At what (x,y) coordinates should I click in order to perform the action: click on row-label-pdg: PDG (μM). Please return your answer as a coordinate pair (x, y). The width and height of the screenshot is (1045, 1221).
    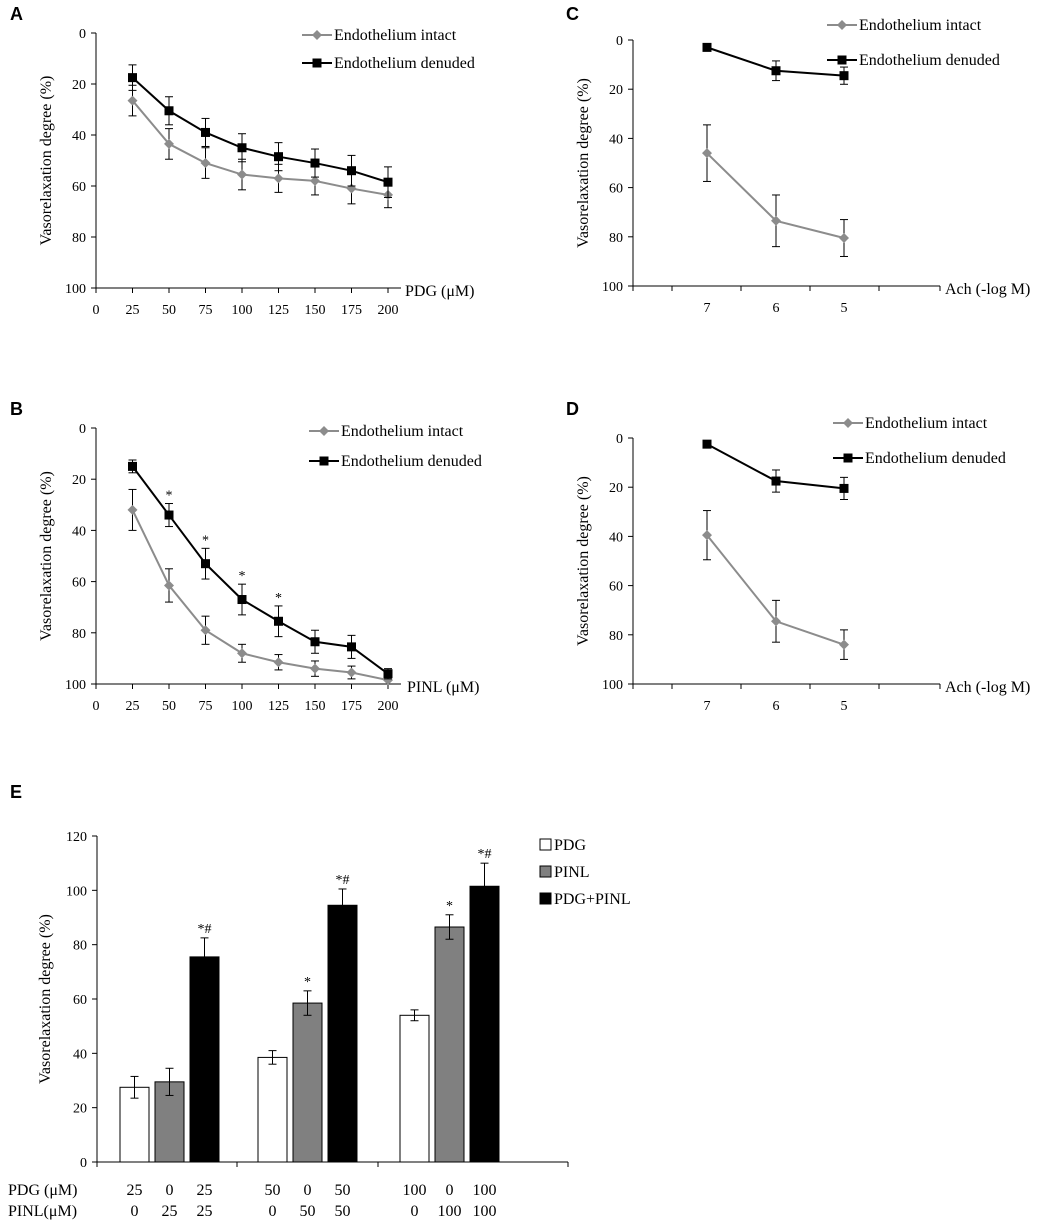
    Looking at the image, I should click on (42, 1190).